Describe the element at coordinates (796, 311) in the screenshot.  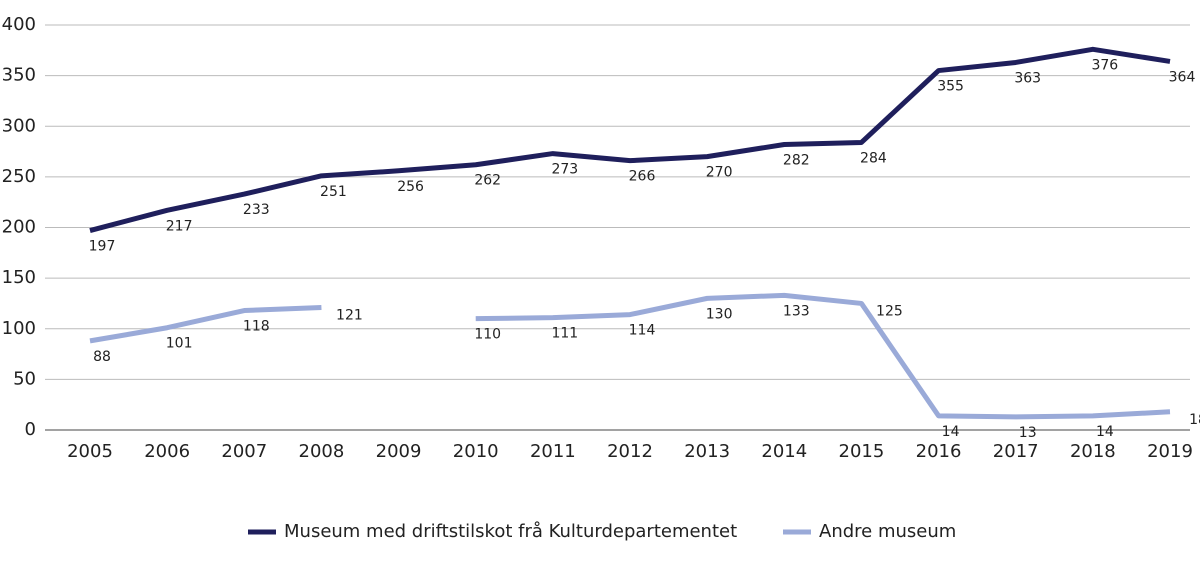
I see `data-label: 133` at that location.